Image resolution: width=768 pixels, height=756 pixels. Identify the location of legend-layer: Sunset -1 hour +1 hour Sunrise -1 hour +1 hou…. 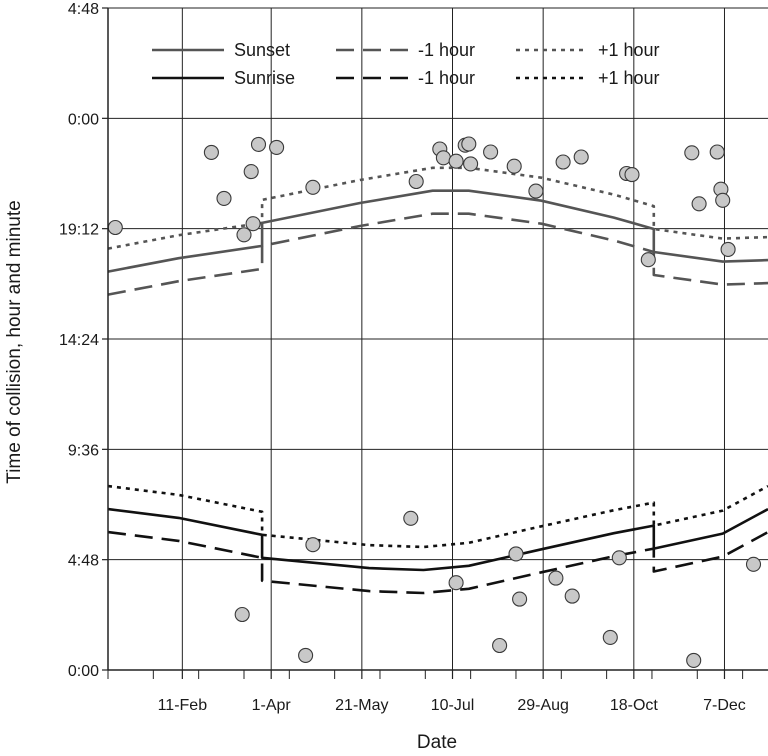
(406, 64).